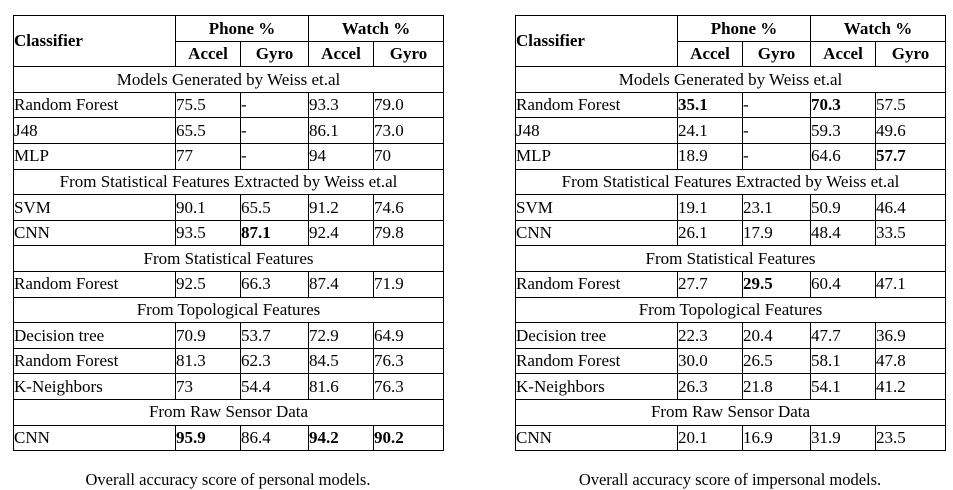 The width and height of the screenshot is (953, 490). Describe the element at coordinates (910, 284) in the screenshot. I see `cell-value: 47.1` at that location.